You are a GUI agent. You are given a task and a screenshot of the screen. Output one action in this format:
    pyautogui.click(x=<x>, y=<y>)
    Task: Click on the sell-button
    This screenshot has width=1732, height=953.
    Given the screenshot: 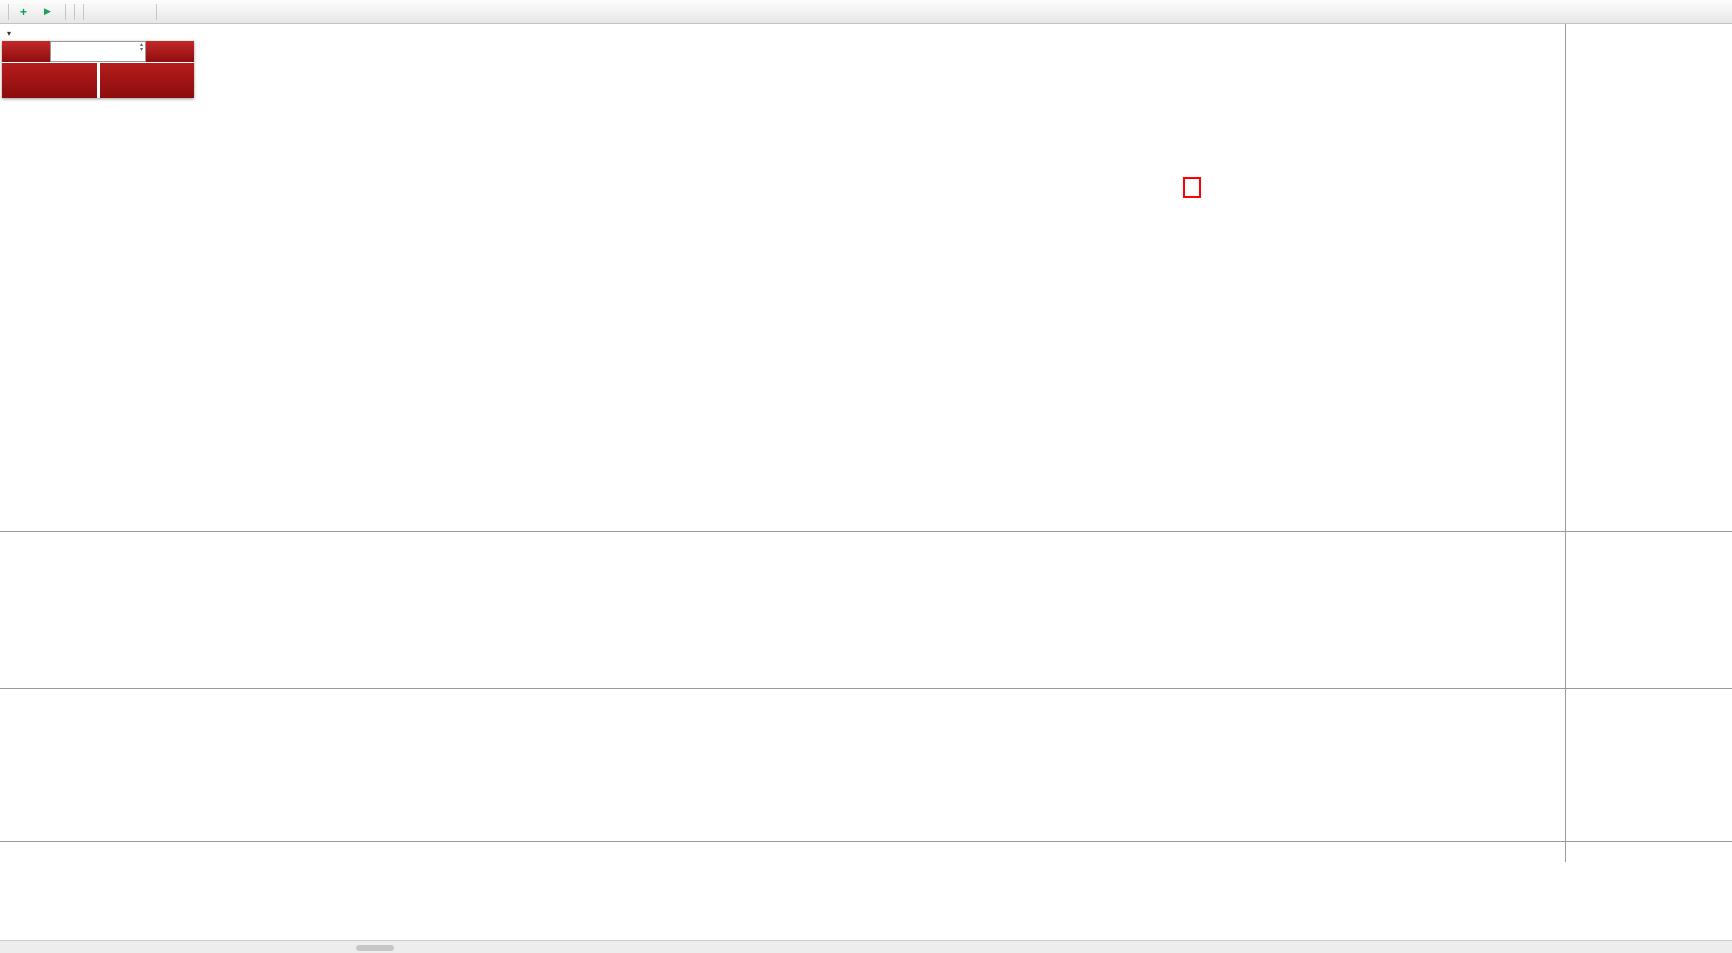 What is the action you would take?
    pyautogui.click(x=26, y=51)
    